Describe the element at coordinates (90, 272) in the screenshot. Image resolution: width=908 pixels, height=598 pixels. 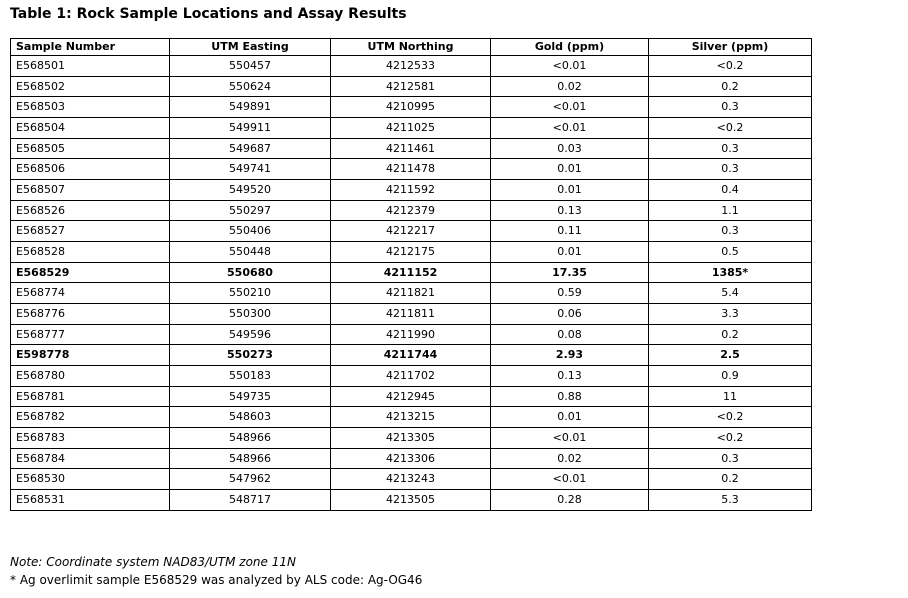
I see `table-cell-sample-number: E568529` at that location.